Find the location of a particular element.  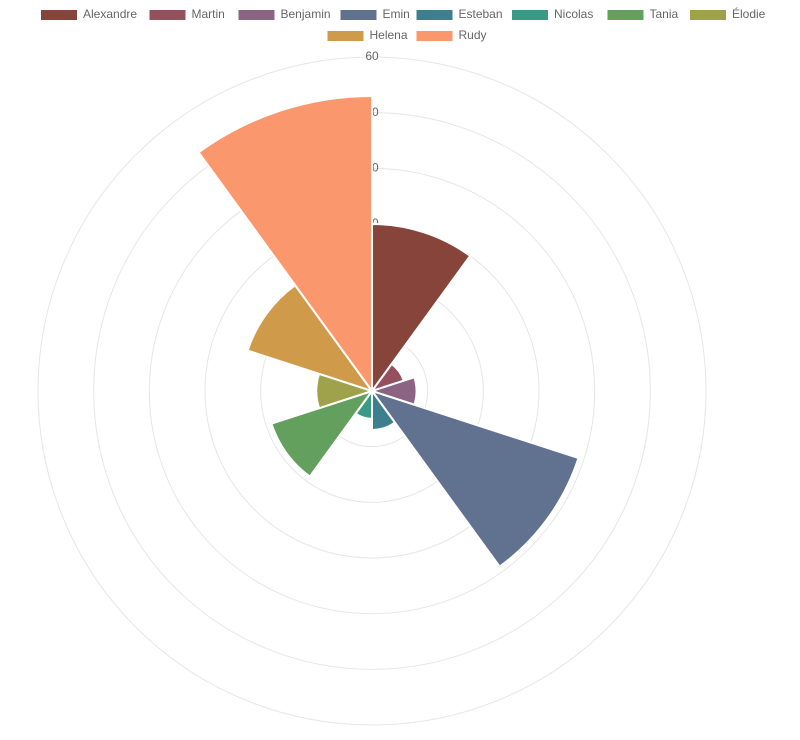

legend-label: Nicolas is located at coordinates (573, 14).